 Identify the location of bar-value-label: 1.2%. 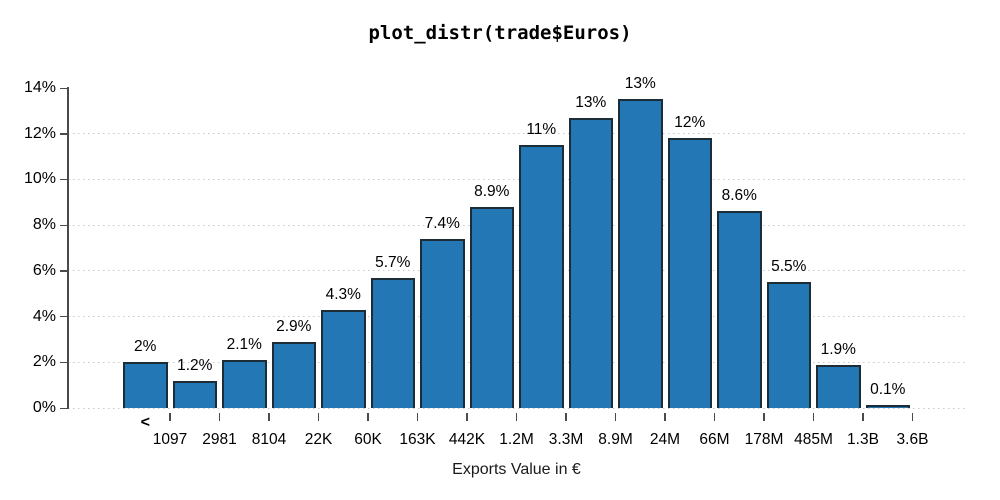
(195, 365).